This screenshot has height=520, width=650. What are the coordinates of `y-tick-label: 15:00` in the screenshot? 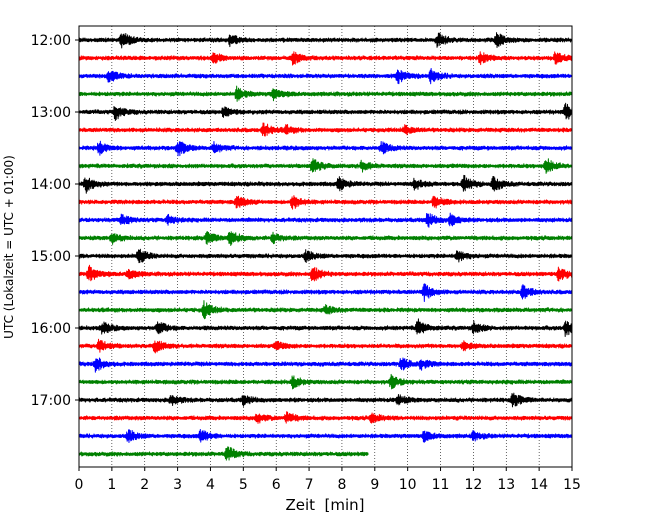 It's located at (51, 257).